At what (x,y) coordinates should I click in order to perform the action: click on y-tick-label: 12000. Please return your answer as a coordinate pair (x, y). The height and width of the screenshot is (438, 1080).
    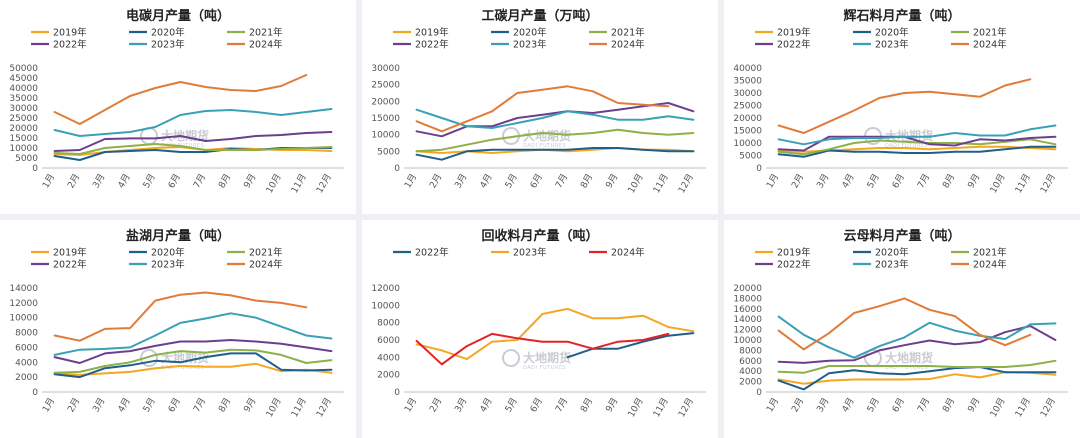
    Looking at the image, I should click on (23, 304).